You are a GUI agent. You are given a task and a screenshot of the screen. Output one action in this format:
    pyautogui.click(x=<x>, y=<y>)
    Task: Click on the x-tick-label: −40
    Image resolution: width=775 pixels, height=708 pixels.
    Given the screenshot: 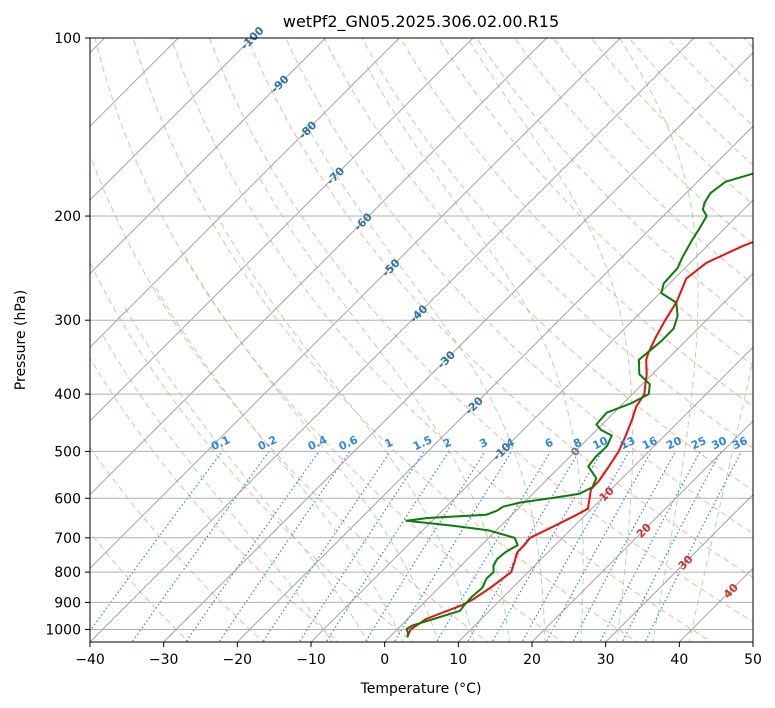 What is the action you would take?
    pyautogui.click(x=90, y=660)
    